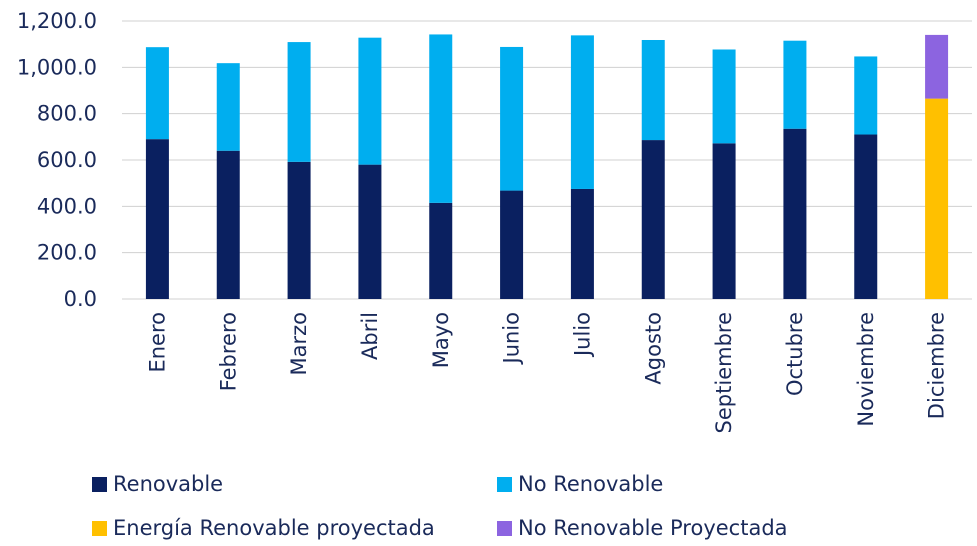 The image size is (977, 546). What do you see at coordinates (441, 340) in the screenshot?
I see `x-tick-label: Mayo` at bounding box center [441, 340].